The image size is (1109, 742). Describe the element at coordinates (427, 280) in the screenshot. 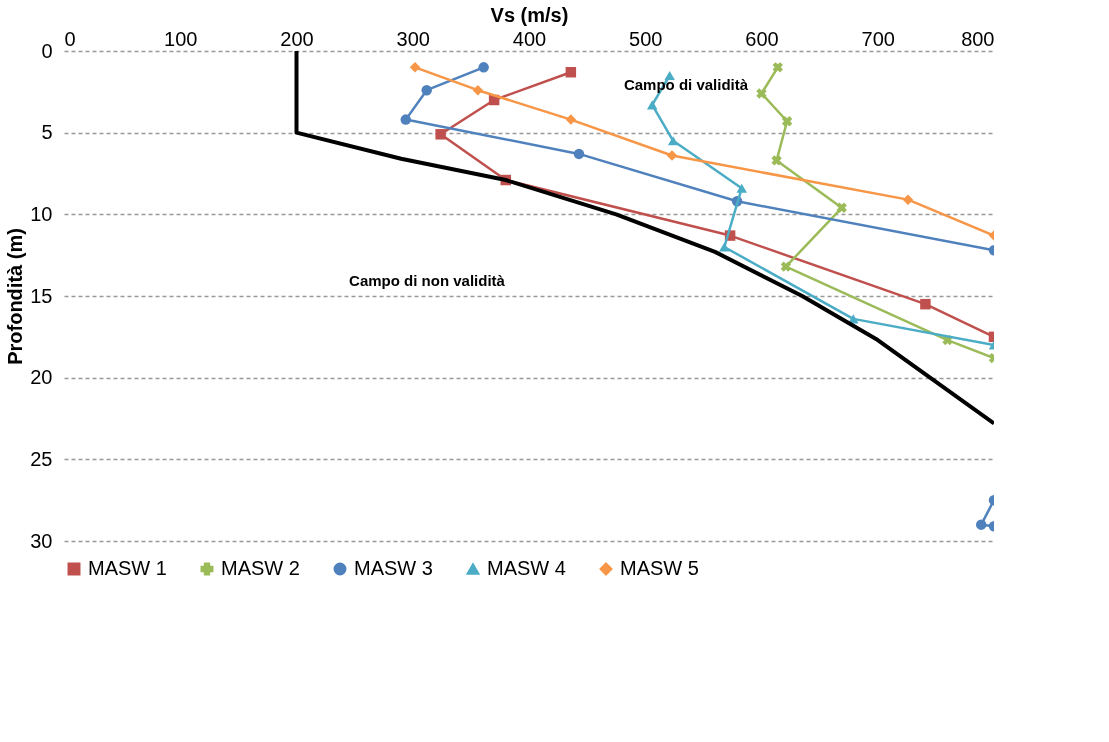

I see `annotation: Campo di non validità` at that location.